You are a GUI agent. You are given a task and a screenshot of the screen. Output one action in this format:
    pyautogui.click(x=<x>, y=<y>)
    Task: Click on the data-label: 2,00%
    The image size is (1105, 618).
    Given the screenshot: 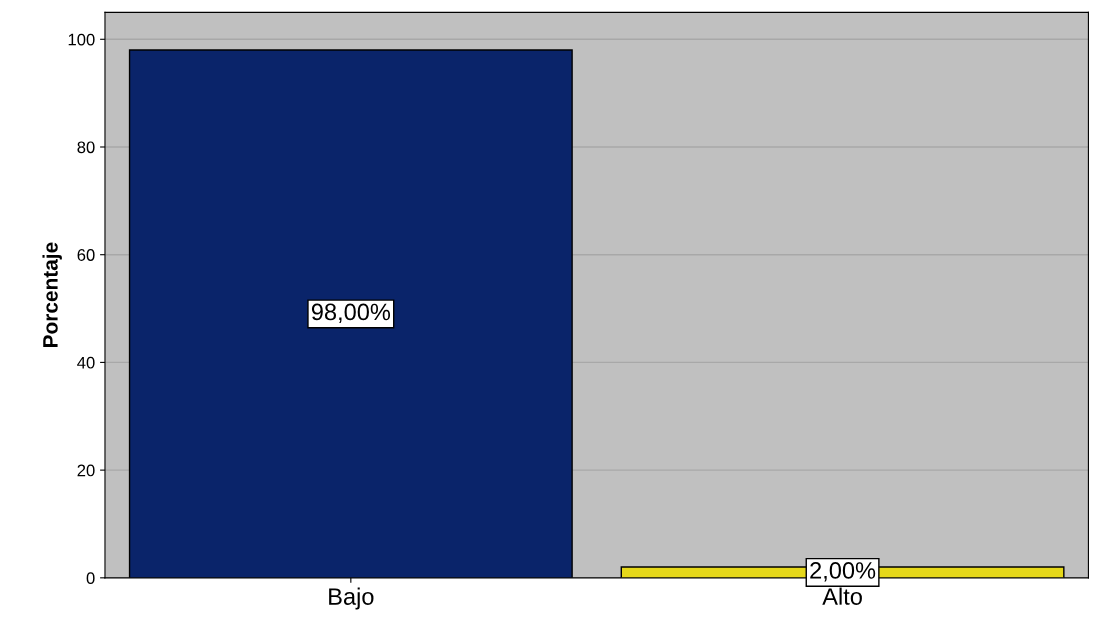 What is the action you would take?
    pyautogui.click(x=843, y=572)
    